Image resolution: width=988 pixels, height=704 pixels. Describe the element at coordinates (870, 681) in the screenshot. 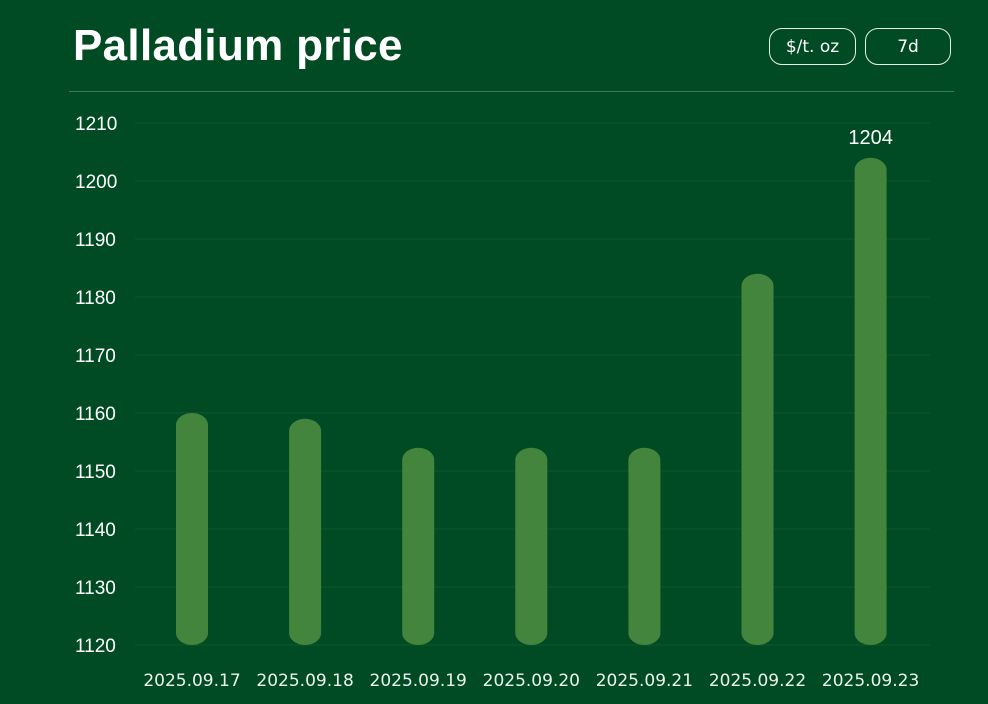

I see `x-tick-label: 2025.09.23` at that location.